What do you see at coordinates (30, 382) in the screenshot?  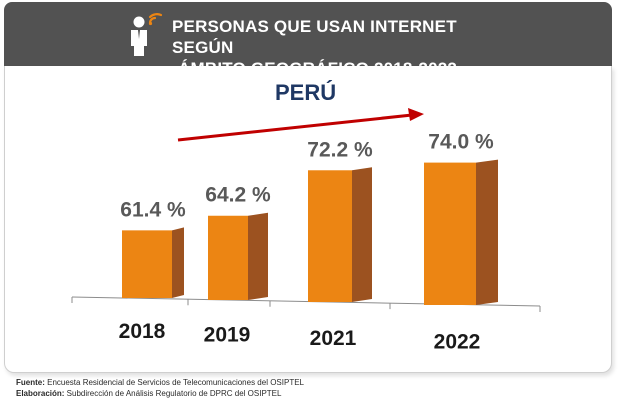 I see `source-label: Fuente:` at bounding box center [30, 382].